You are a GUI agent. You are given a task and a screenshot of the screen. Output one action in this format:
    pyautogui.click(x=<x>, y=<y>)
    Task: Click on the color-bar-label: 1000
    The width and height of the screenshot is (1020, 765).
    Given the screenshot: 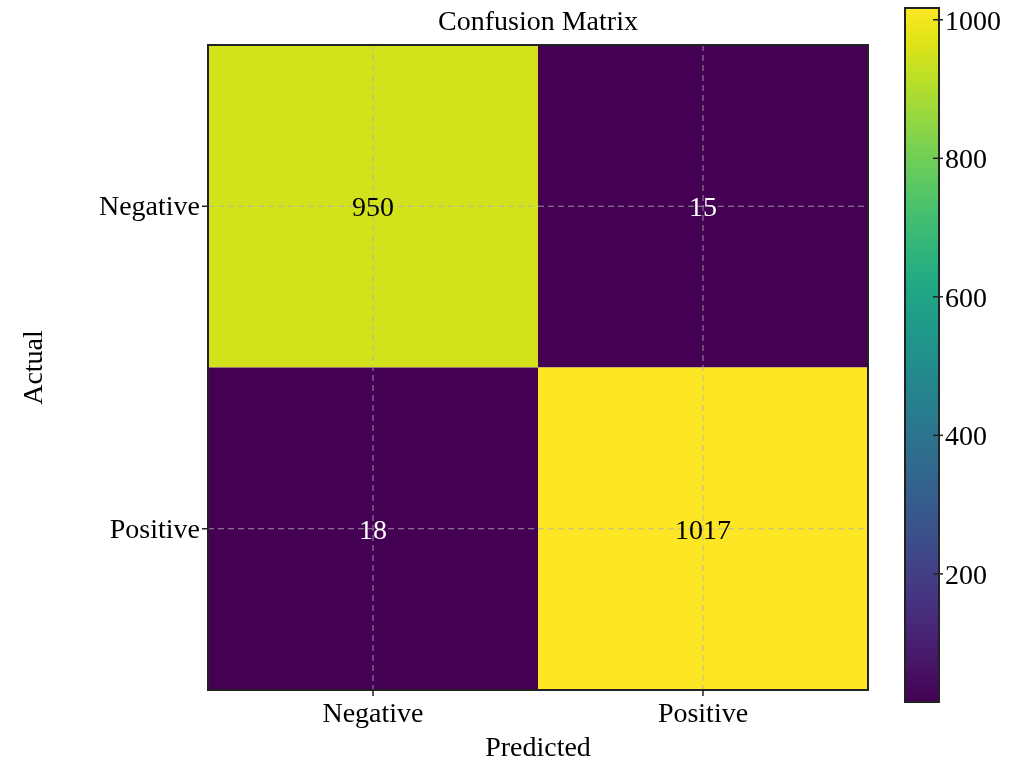 What is the action you would take?
    pyautogui.click(x=973, y=20)
    